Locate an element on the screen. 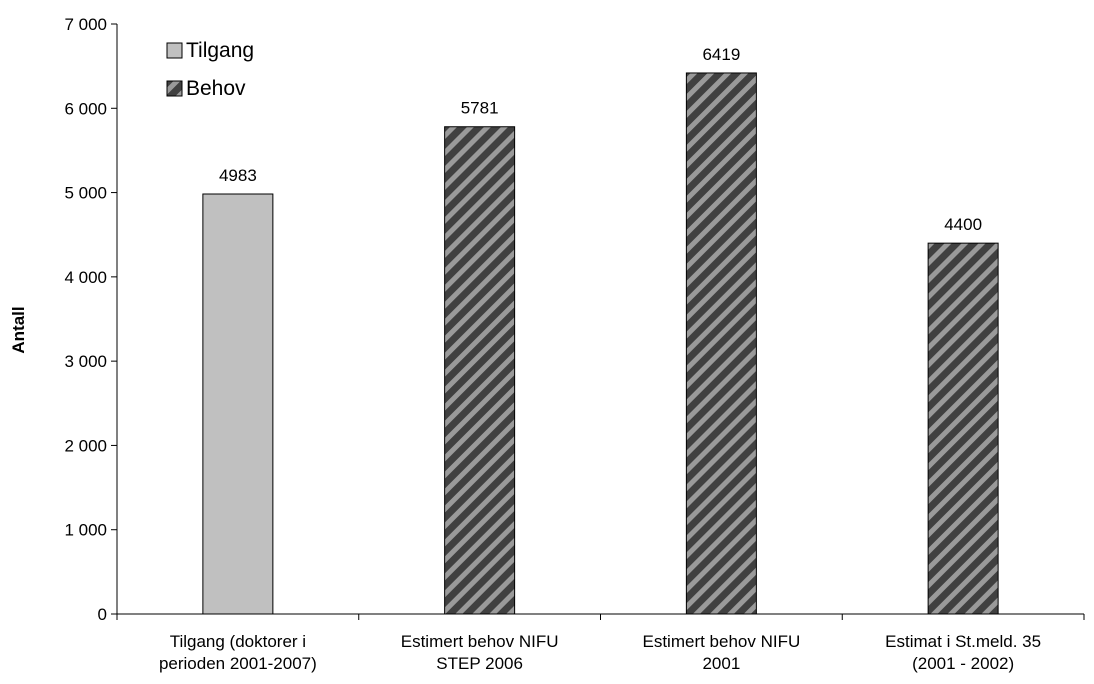  x-tick-label: Tilgang (doktorer i perioden 2001-2007) is located at coordinates (238, 652).